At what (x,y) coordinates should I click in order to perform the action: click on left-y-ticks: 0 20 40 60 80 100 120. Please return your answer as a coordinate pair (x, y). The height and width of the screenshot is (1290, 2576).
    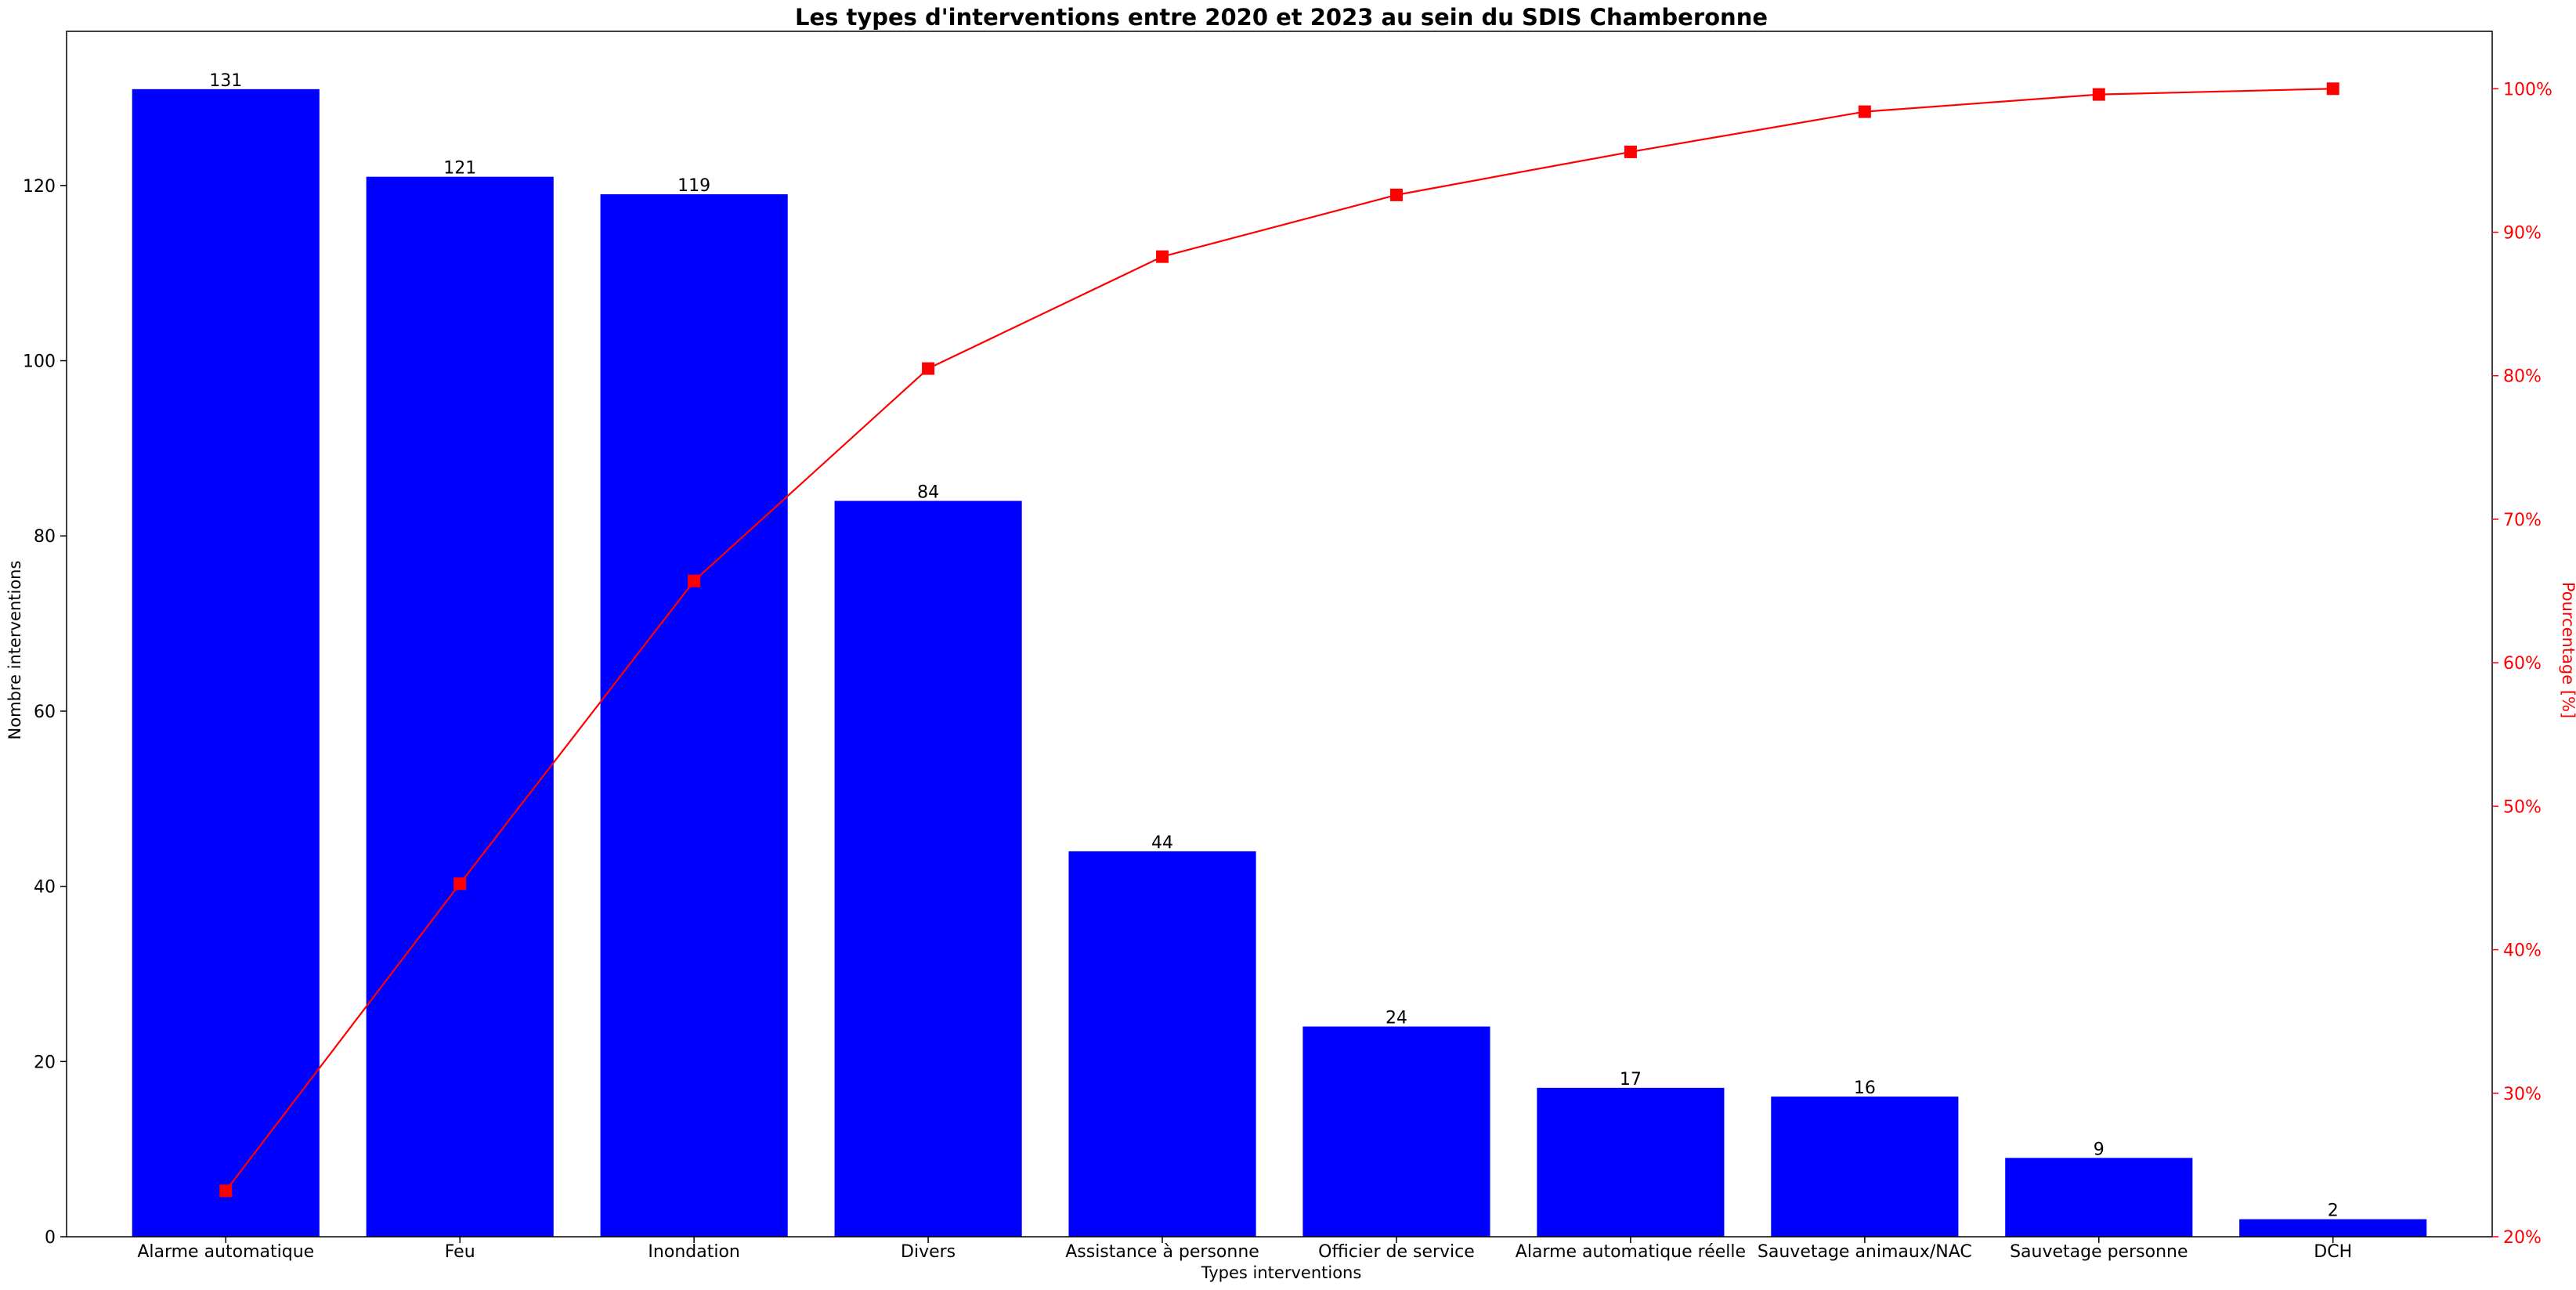
    Looking at the image, I should click on (45, 712).